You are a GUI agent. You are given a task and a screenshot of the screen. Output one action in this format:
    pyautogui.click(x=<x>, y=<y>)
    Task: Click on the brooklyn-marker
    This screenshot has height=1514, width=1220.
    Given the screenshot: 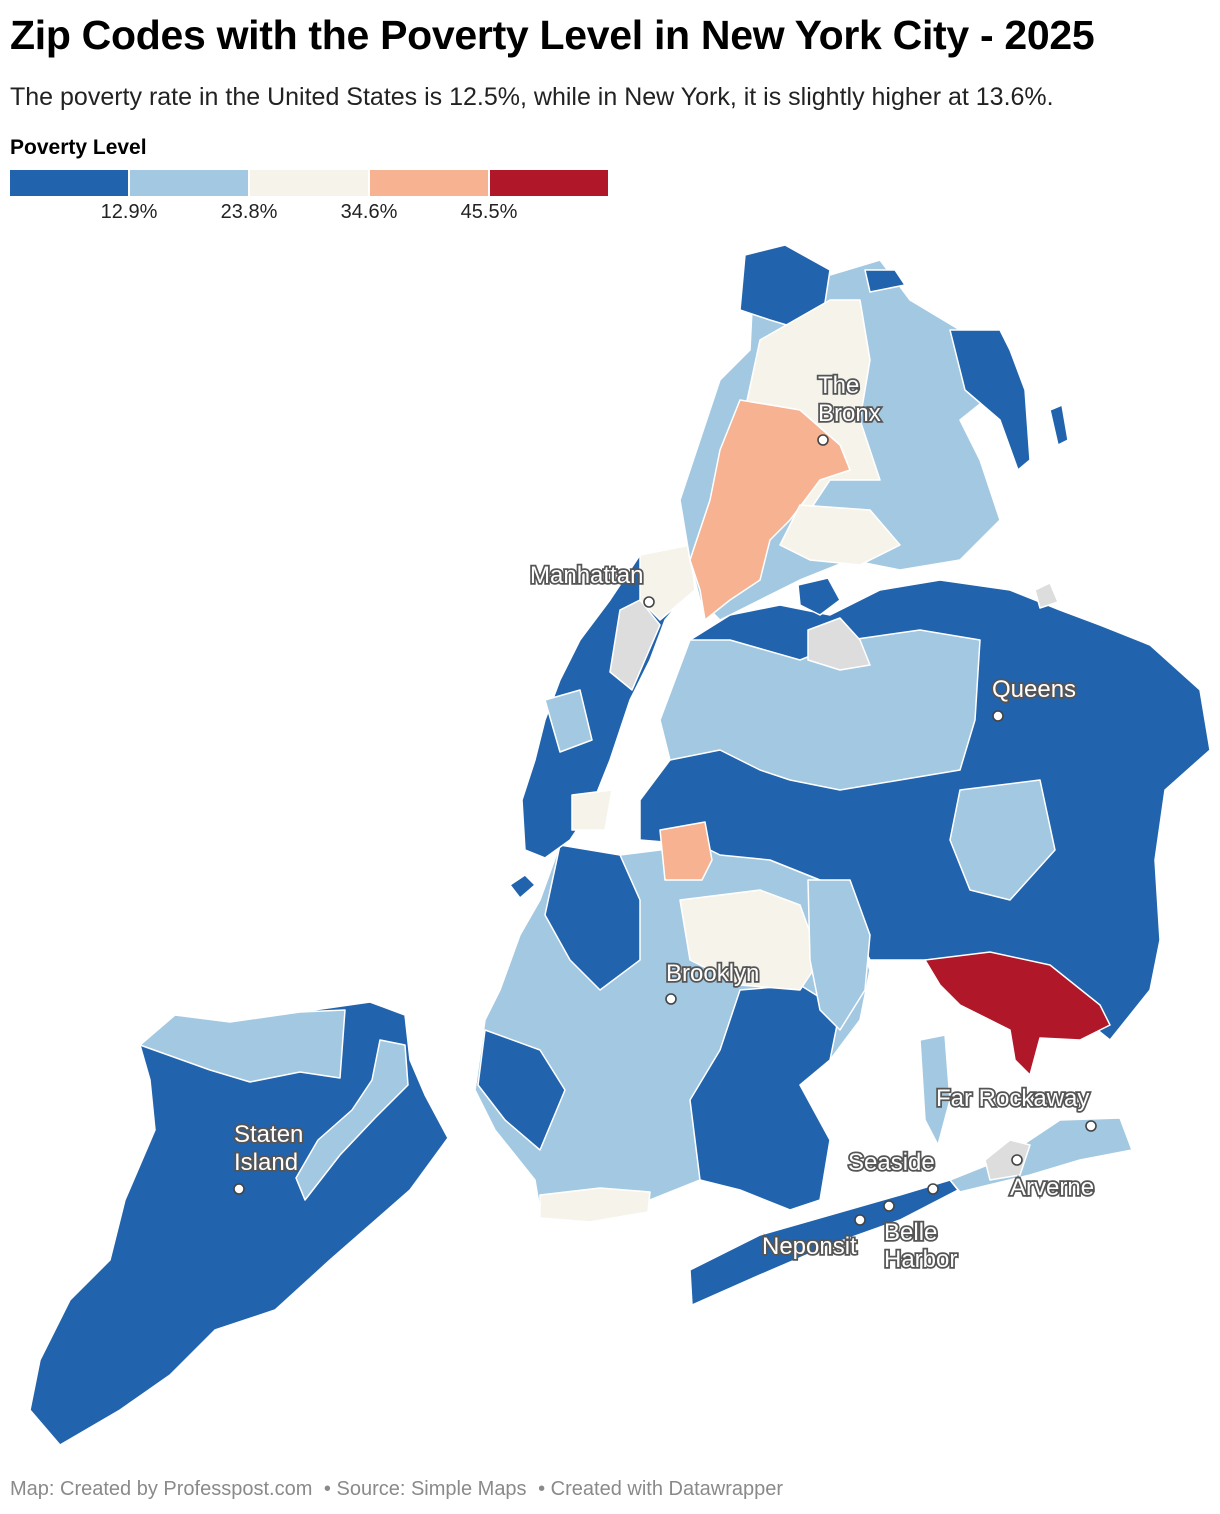 What is the action you would take?
    pyautogui.click(x=671, y=999)
    